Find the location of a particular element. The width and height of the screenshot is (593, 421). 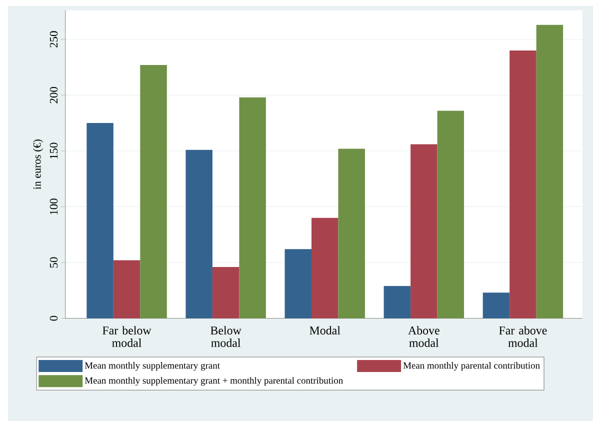

x-tick-label: Below modal is located at coordinates (226, 336).